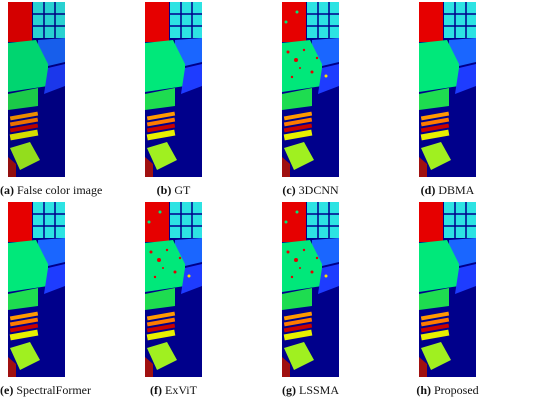  What do you see at coordinates (68, 100) in the screenshot?
I see `panel: (a) False color image` at bounding box center [68, 100].